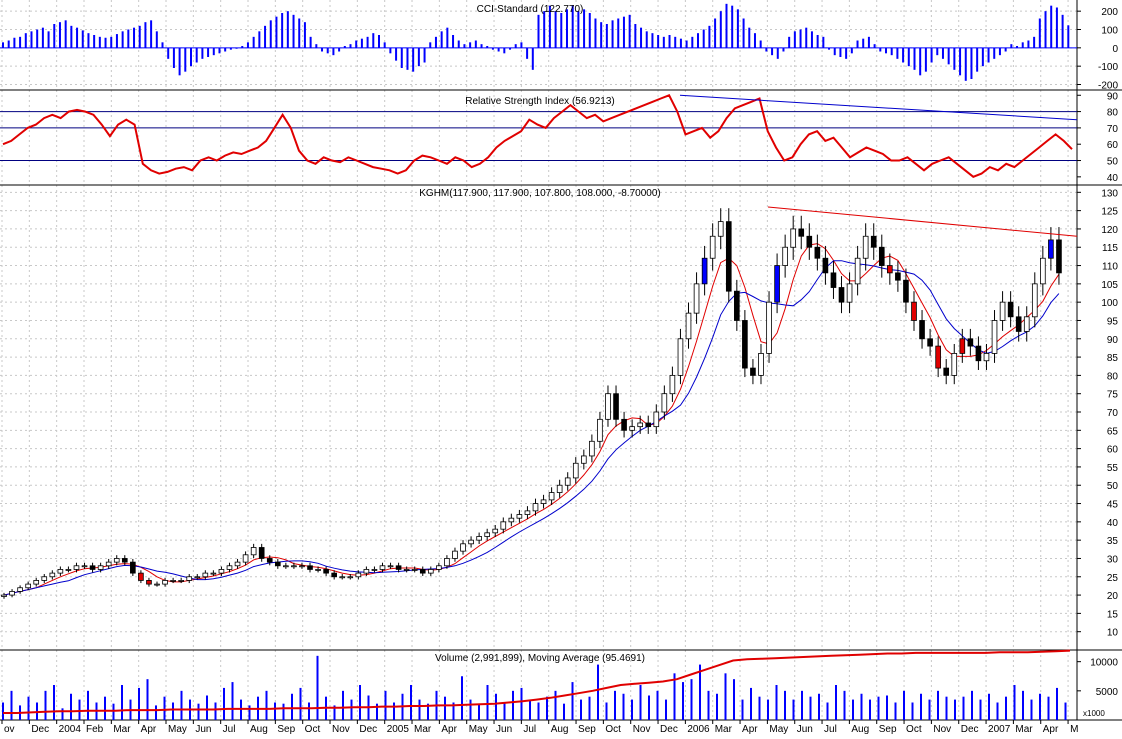  I want to click on rsi-panel: Relative Strength Index (56.9213), so click(539, 136).